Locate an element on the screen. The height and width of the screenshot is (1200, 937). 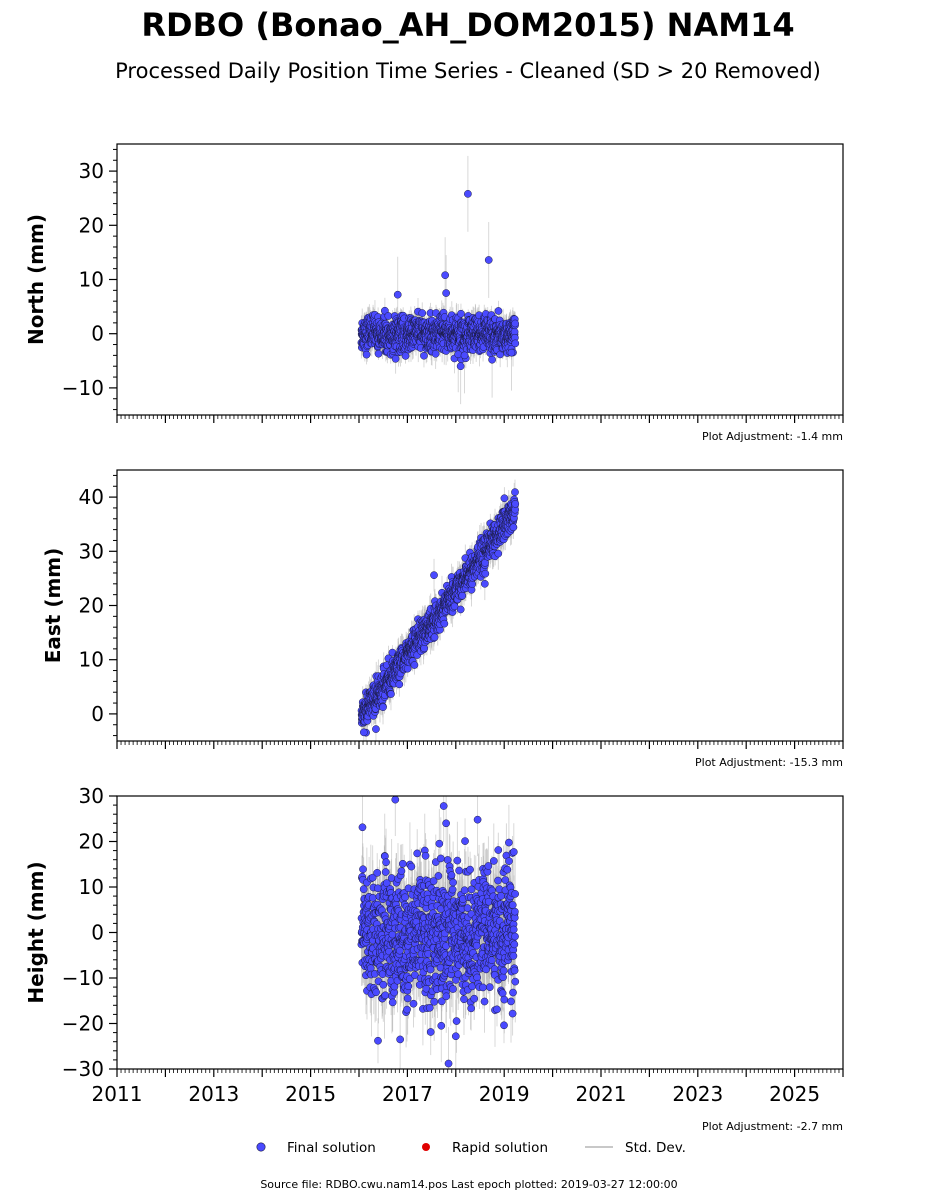
east-final-points is located at coordinates (438, 612).